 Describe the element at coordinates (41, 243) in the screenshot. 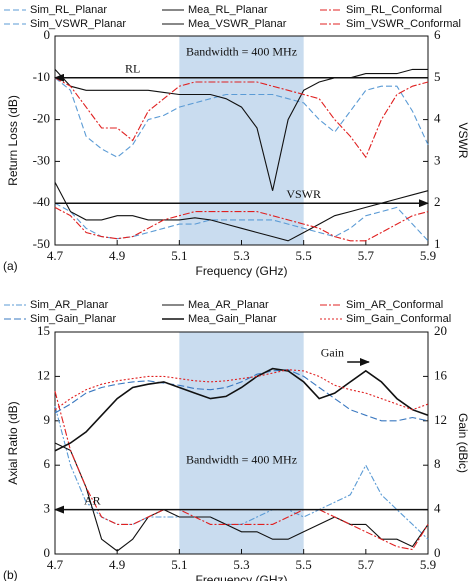

I see `y-tick-label: -50` at that location.